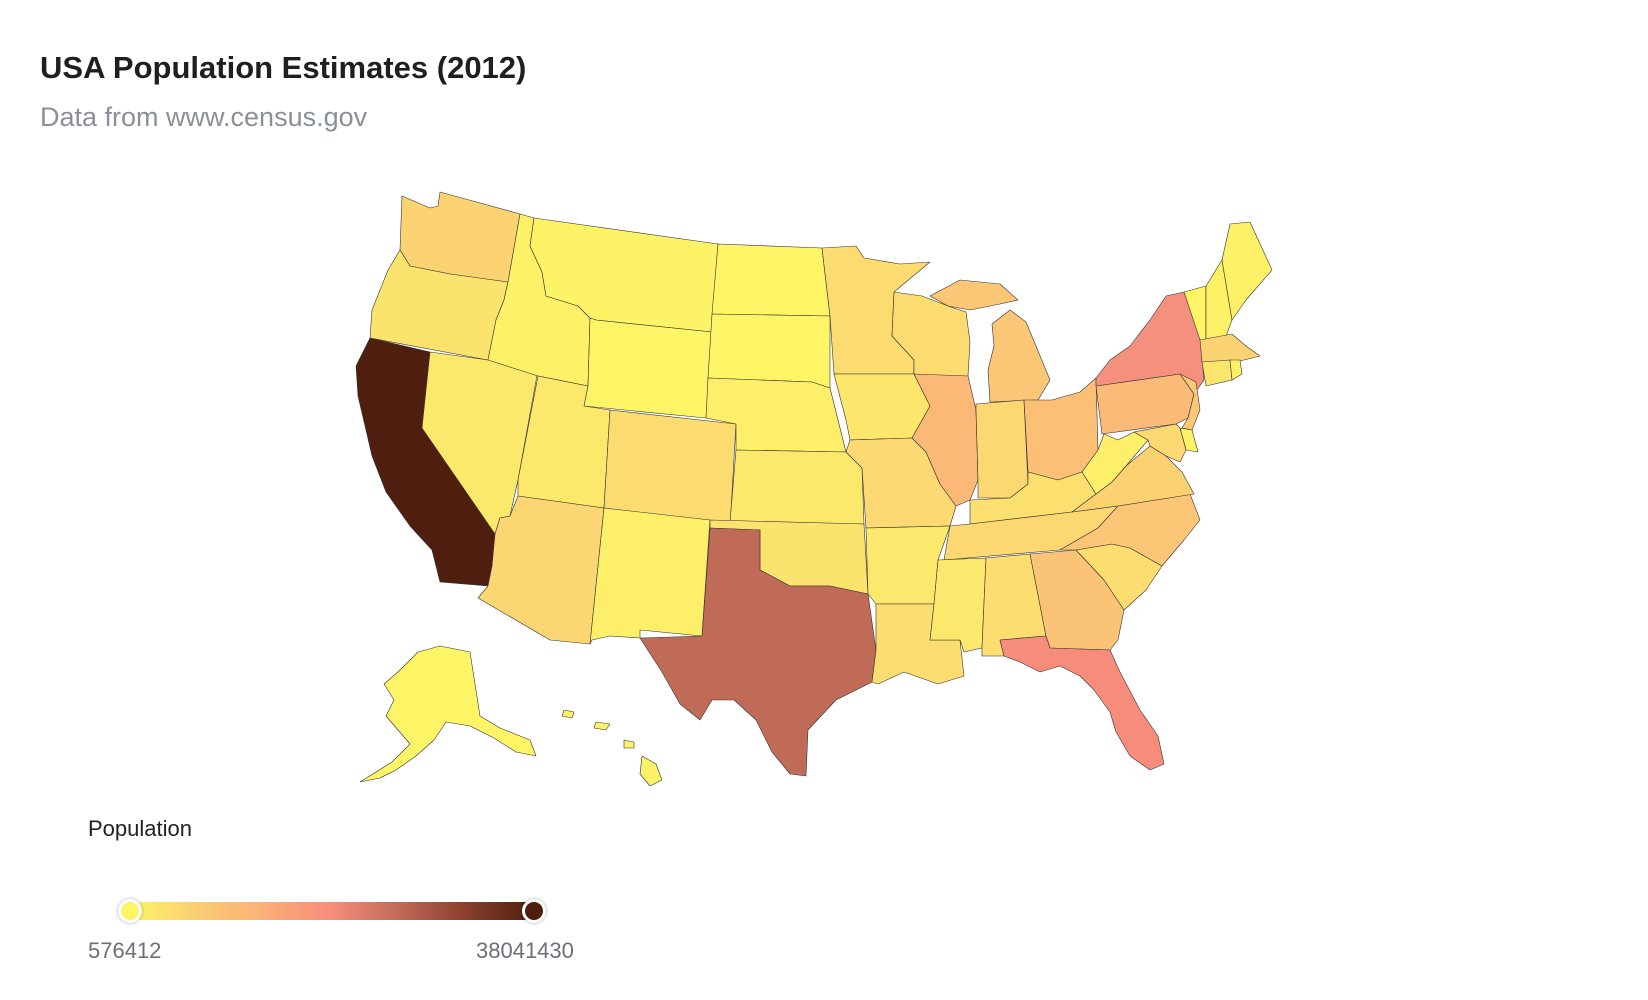 The width and height of the screenshot is (1648, 1000). I want to click on state-north-dakota, so click(771, 280).